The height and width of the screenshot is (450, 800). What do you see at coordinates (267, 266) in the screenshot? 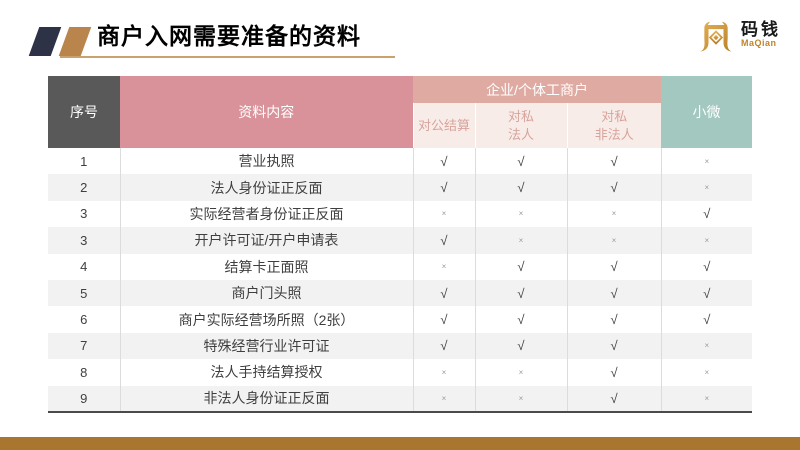
I see `material-name-cell: 结算卡正面照` at bounding box center [267, 266].